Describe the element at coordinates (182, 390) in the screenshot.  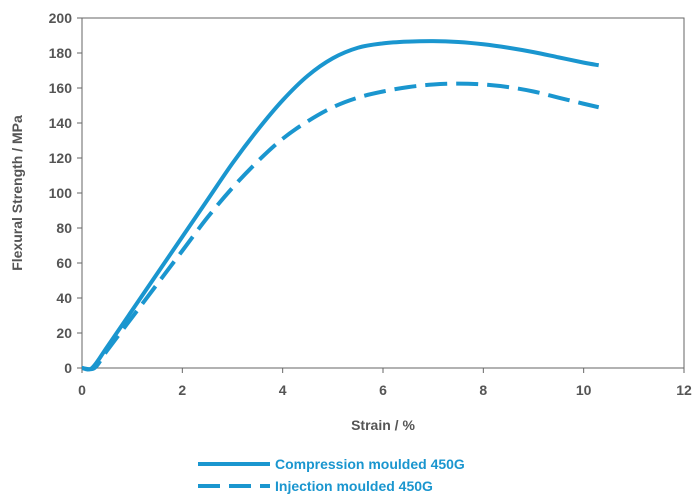
I see `x-tick-label: 2` at that location.